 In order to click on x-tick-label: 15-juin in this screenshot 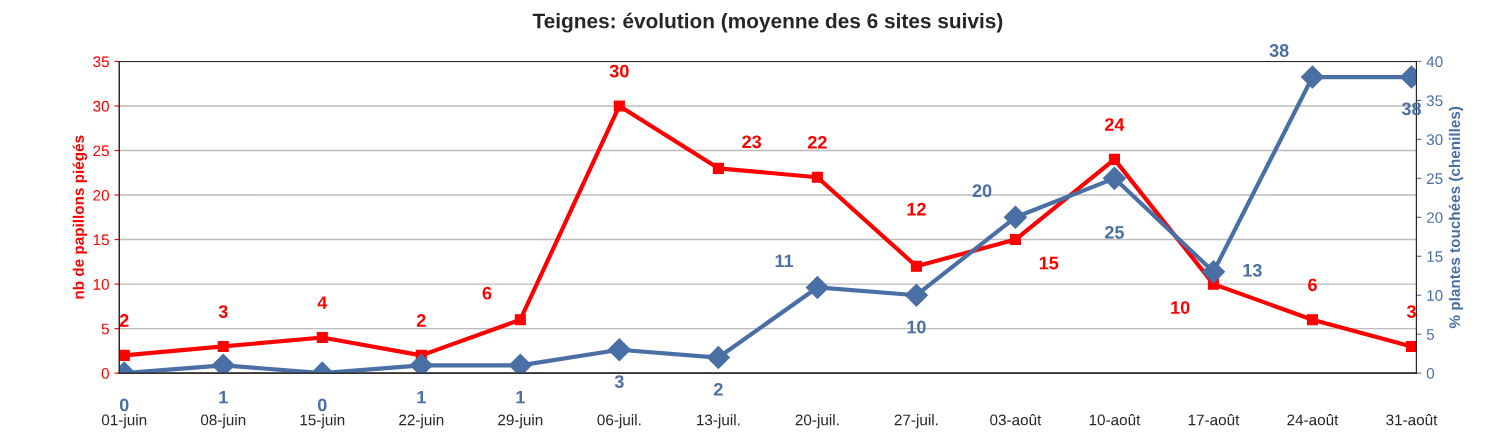, I will do `click(322, 421)`.